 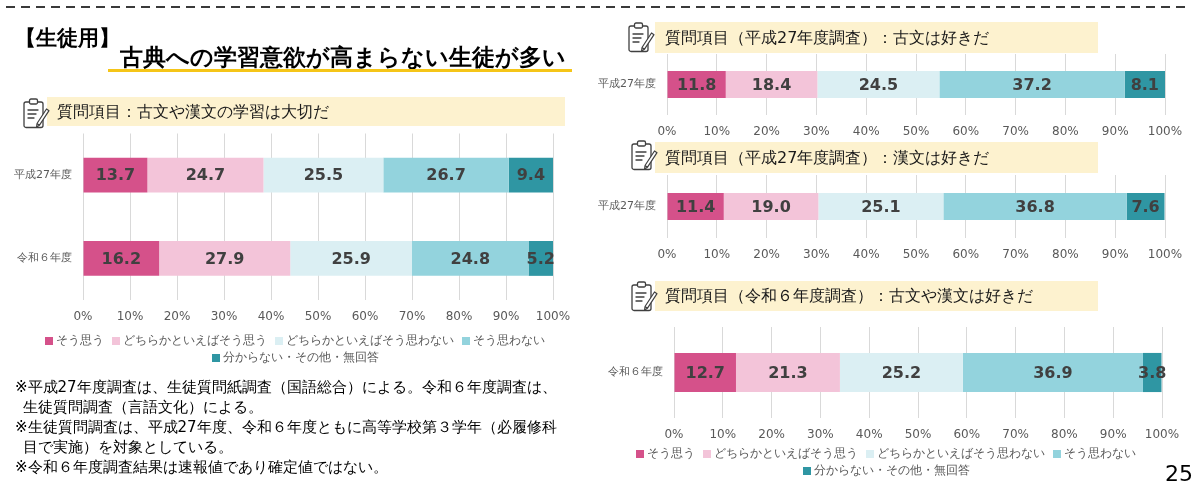 I want to click on data-label: 19.0, so click(x=771, y=206).